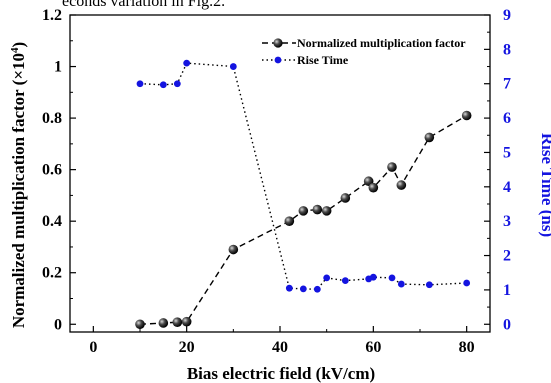 The height and width of the screenshot is (383, 551). What do you see at coordinates (18, 190) in the screenshot?
I see `y-axis-title-main: Normalized multiplication factor (×10` at bounding box center [18, 190].